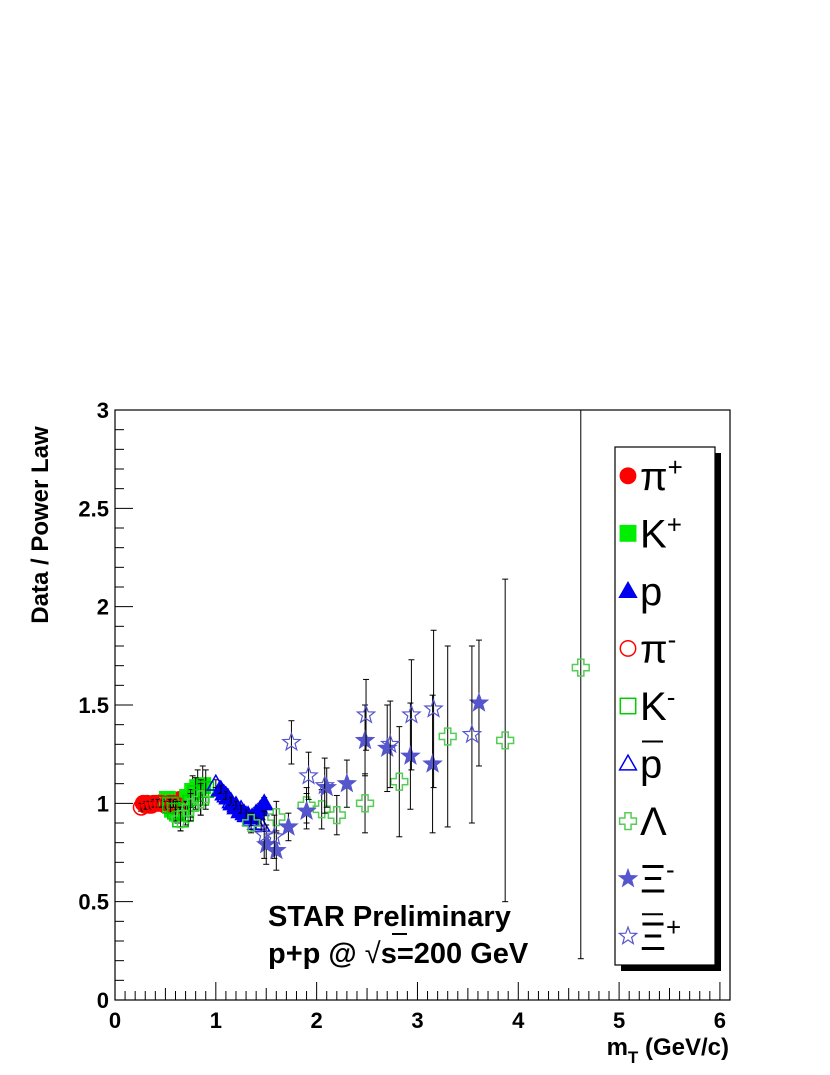  Describe the element at coordinates (317, 1020) in the screenshot. I see `x-tick-label: 2` at that location.